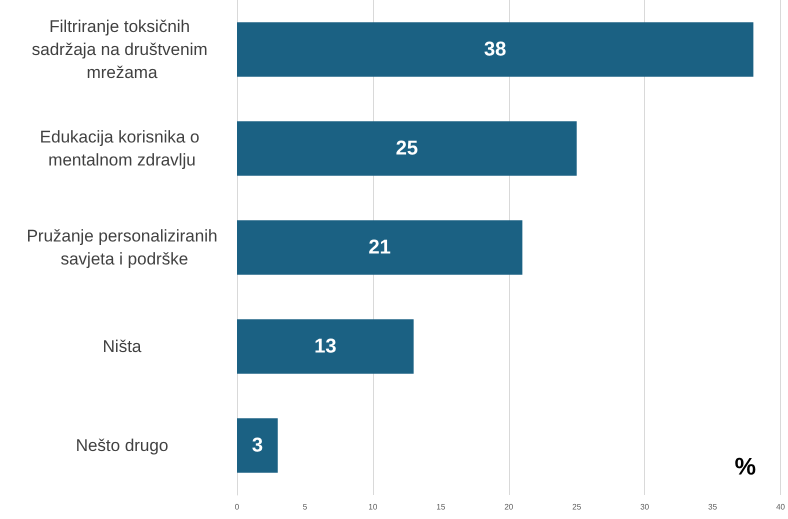  I want to click on y-tick-label: Edukacija korisnika o mentalnom zdravlju, so click(122, 149).